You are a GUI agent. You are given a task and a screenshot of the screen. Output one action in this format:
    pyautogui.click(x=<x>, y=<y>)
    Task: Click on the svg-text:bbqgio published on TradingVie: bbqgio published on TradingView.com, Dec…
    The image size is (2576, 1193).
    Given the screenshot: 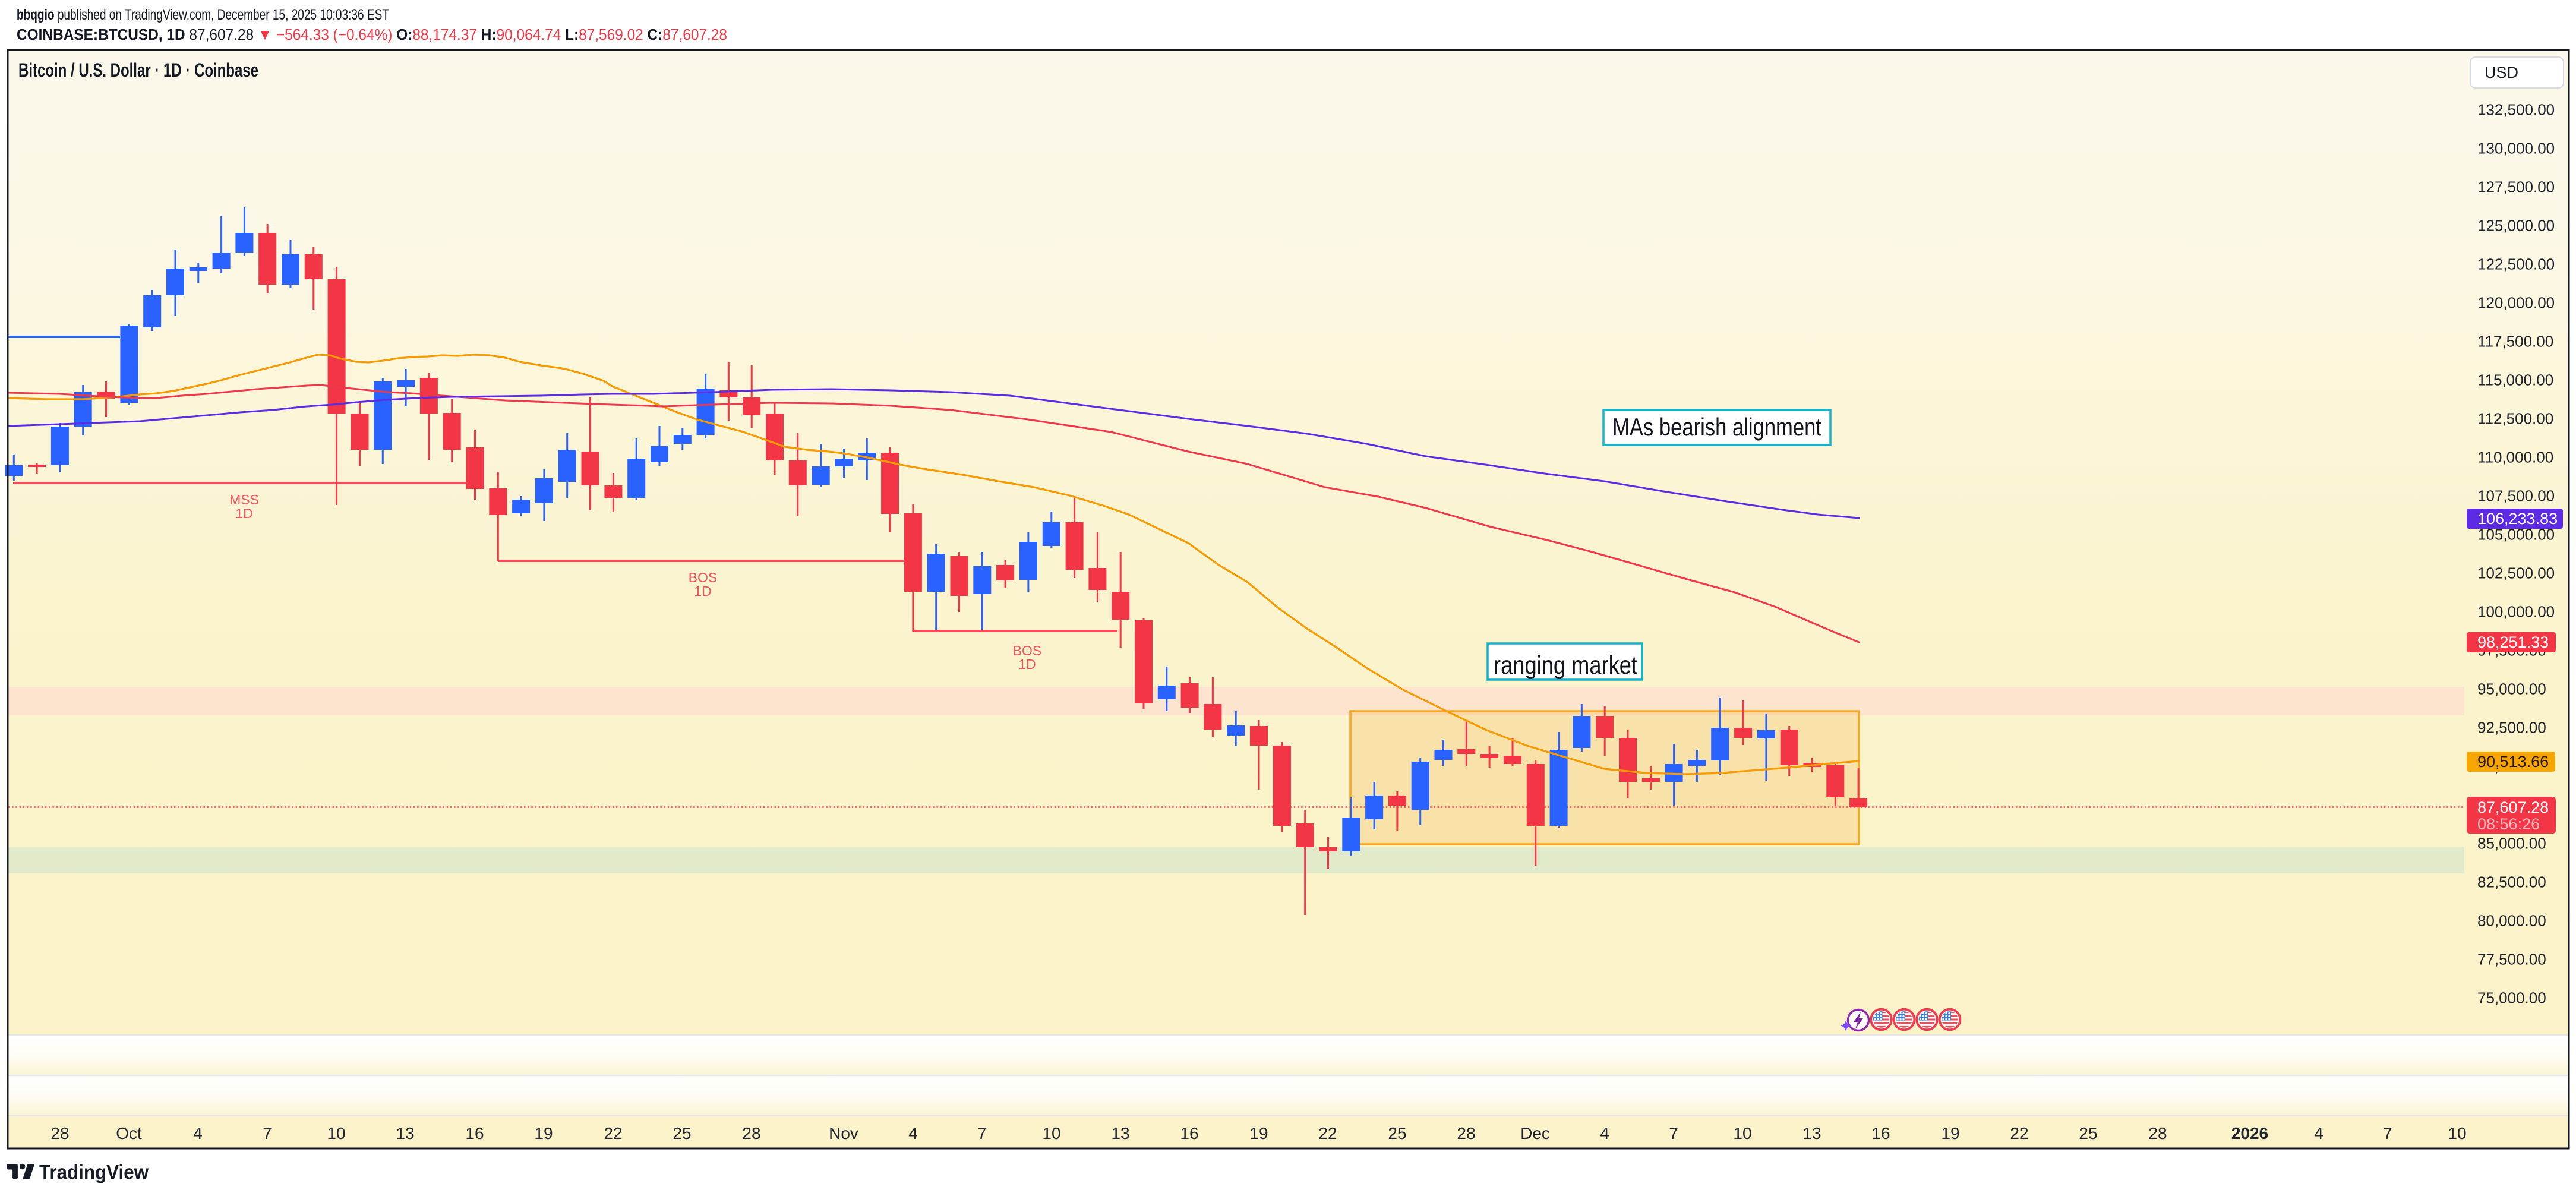 What is the action you would take?
    pyautogui.click(x=203, y=15)
    